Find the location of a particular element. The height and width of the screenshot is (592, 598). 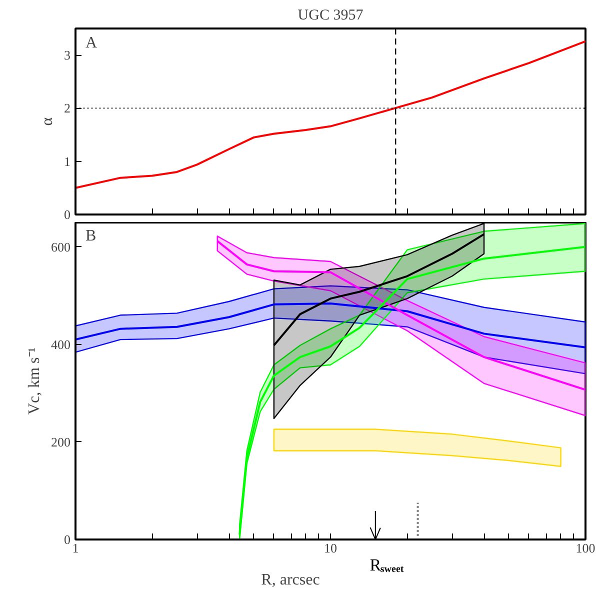

x-tick-label: 10 is located at coordinates (330, 548).